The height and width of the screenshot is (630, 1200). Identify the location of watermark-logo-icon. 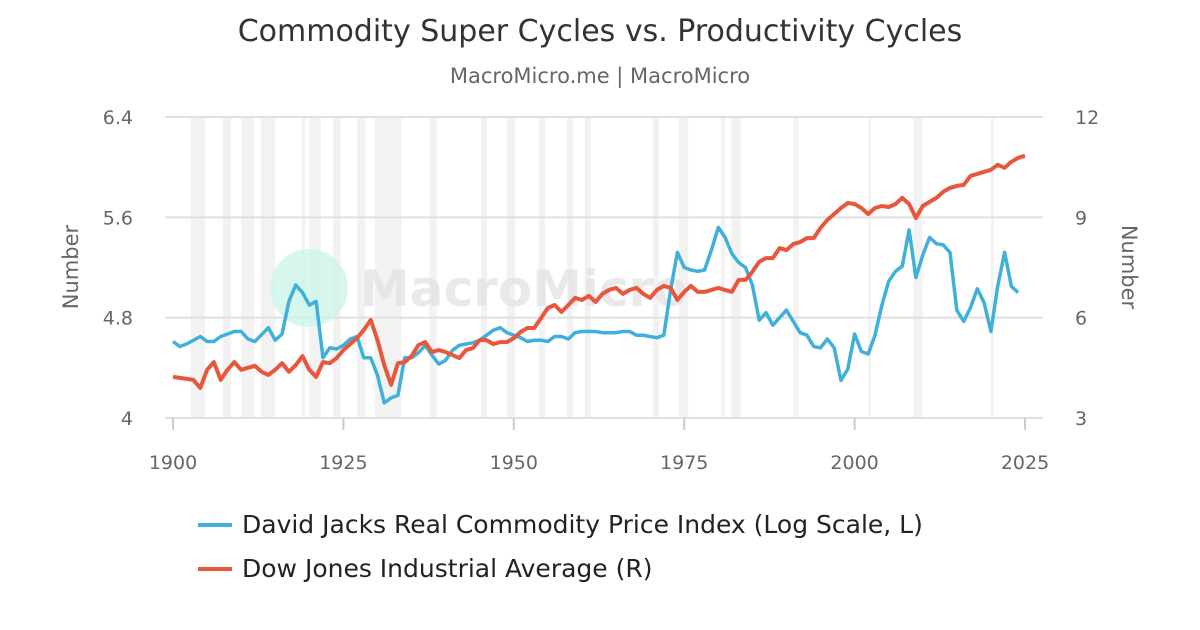
(309, 288).